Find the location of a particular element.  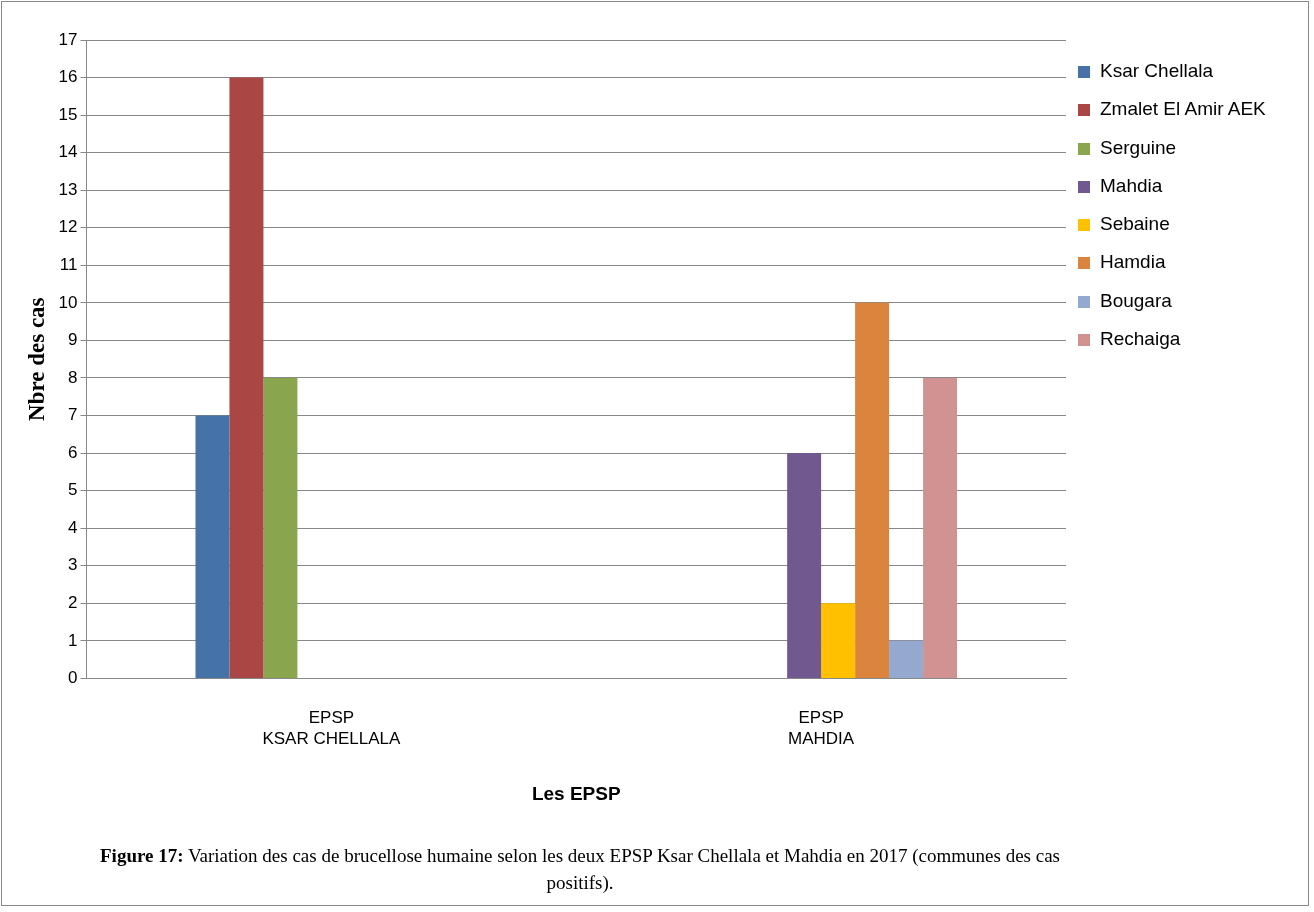

y-tick-label: 10 is located at coordinates (68, 302).